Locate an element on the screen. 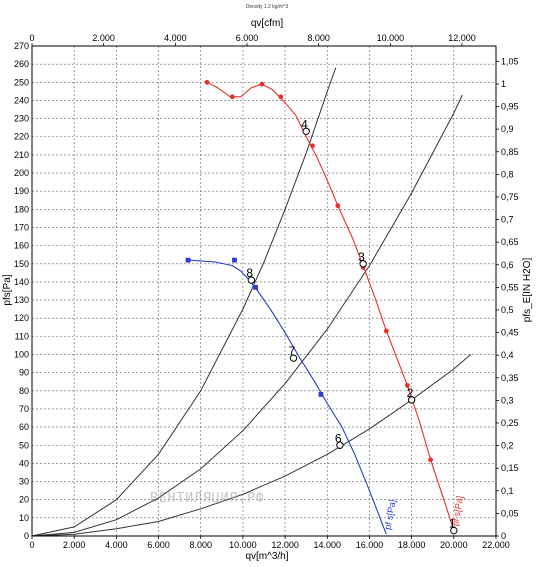 This screenshot has width=539, height=567. y-tick-label-left: 160 is located at coordinates (21, 246).